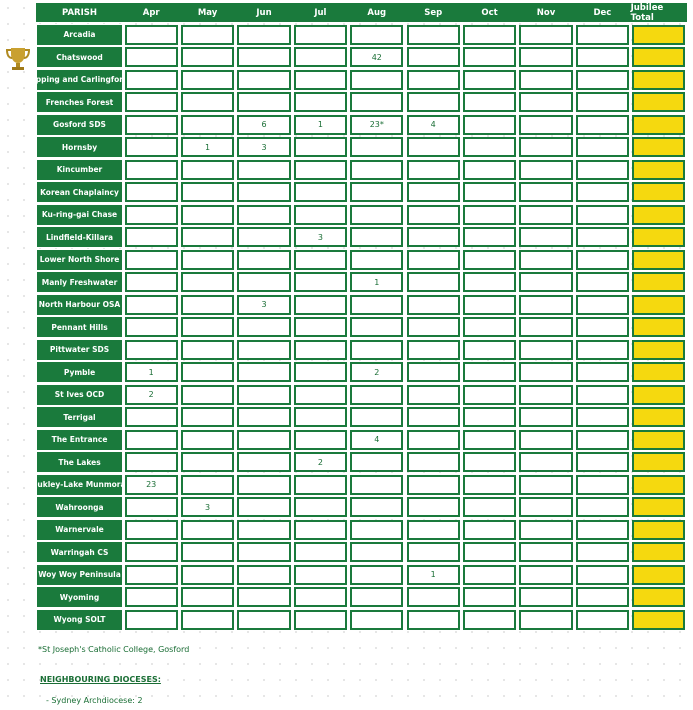  I want to click on column-header: May, so click(207, 12).